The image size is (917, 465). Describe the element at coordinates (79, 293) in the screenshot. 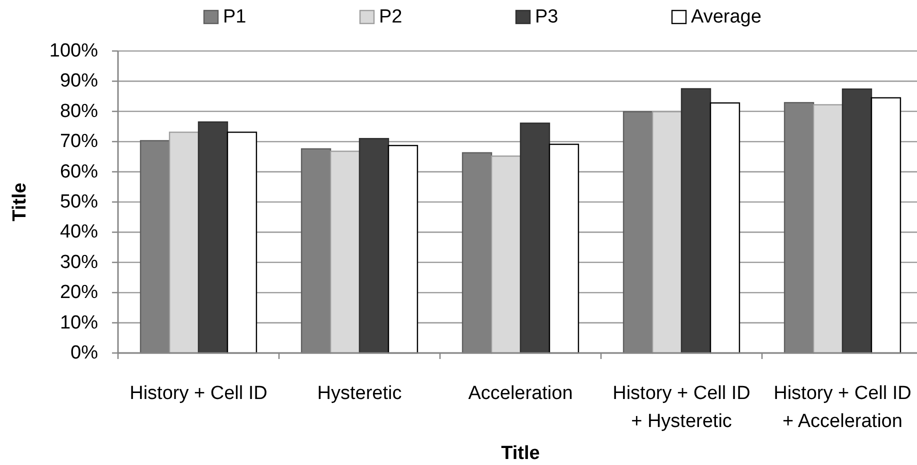

I see `y-tick-label: 20%` at that location.